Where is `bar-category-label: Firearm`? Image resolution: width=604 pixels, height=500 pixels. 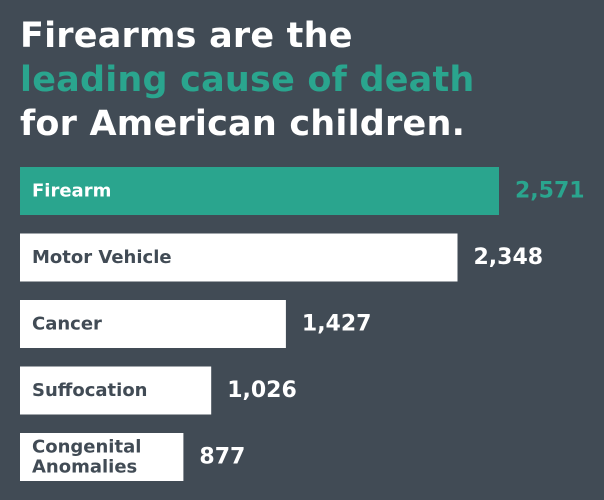
bar-category-label: Firearm is located at coordinates (71, 191).